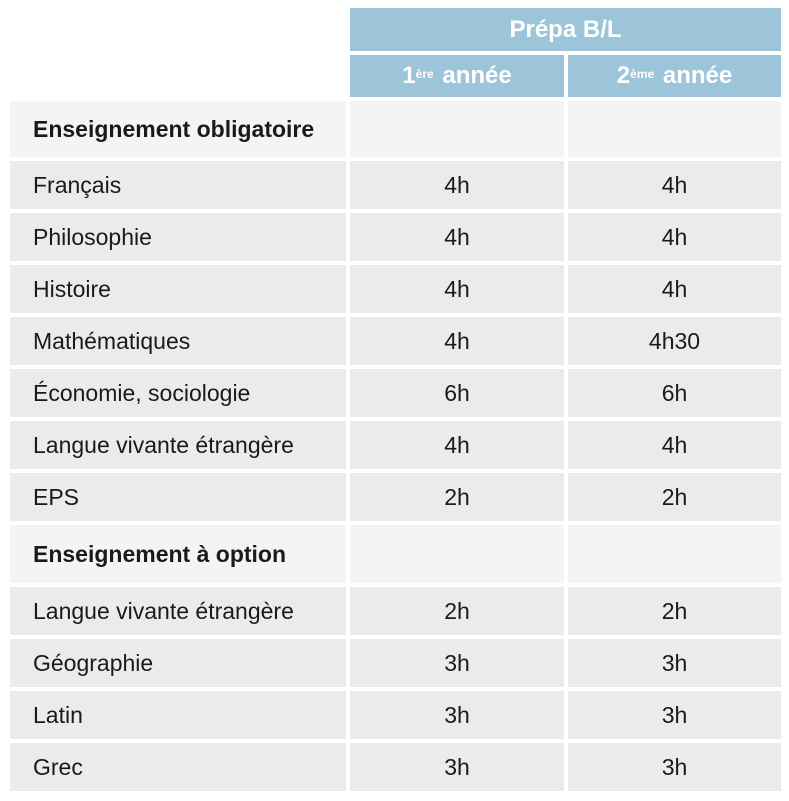 The height and width of the screenshot is (801, 789). Describe the element at coordinates (178, 129) in the screenshot. I see `section-title-obligatoire: Enseignement obligatoire` at that location.